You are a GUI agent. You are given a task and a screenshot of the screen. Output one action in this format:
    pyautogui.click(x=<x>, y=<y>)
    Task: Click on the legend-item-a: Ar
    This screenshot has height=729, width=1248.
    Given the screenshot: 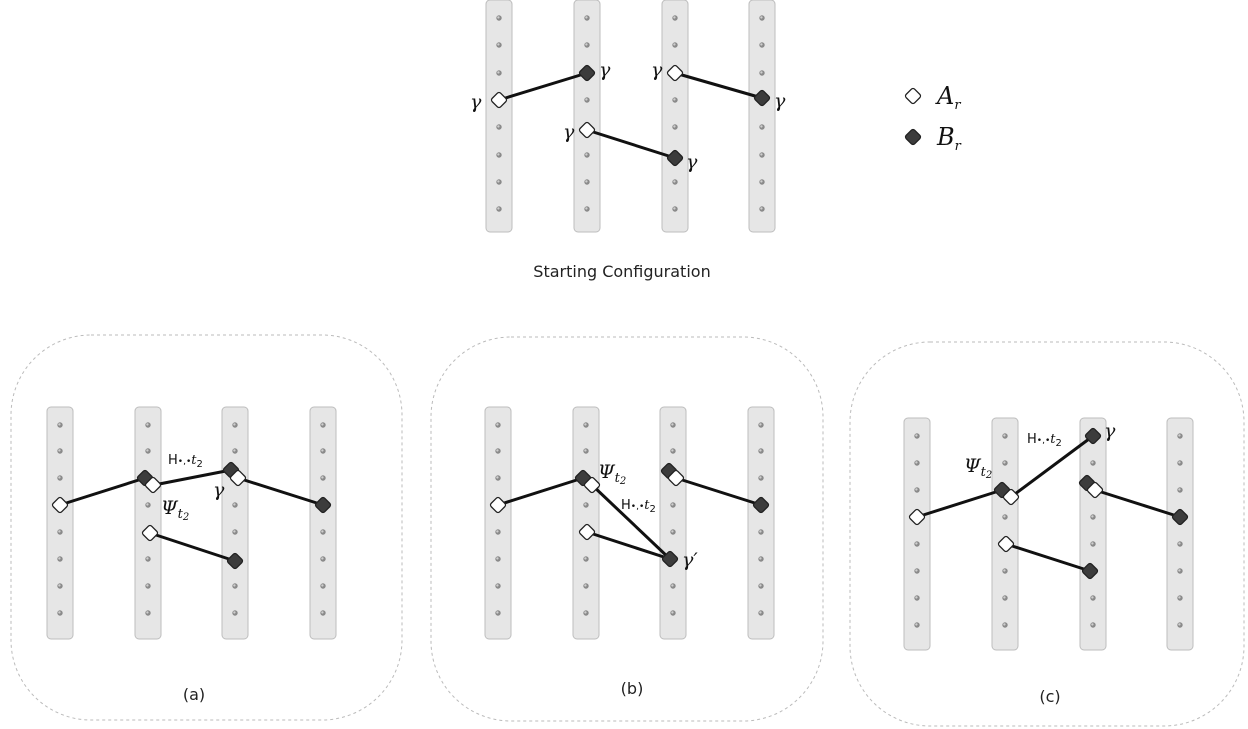 What is the action you would take?
    pyautogui.click(x=932, y=97)
    